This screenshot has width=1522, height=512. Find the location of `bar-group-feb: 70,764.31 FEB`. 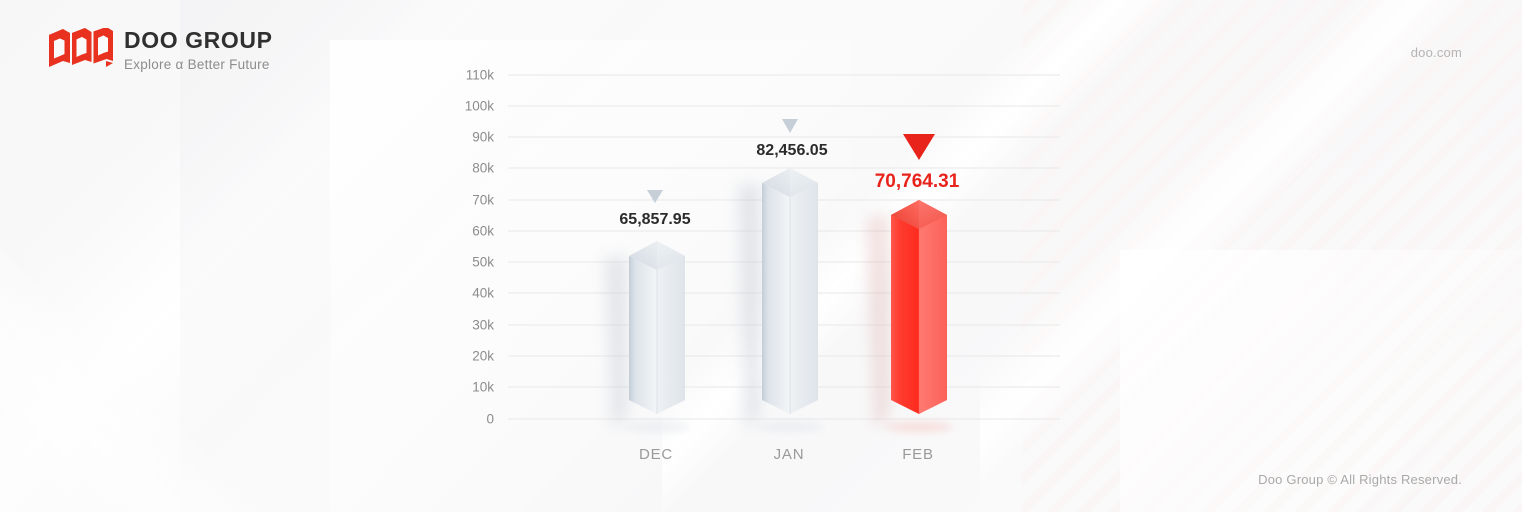

bar-group-feb: 70,764.31 FEB is located at coordinates (913, 298).